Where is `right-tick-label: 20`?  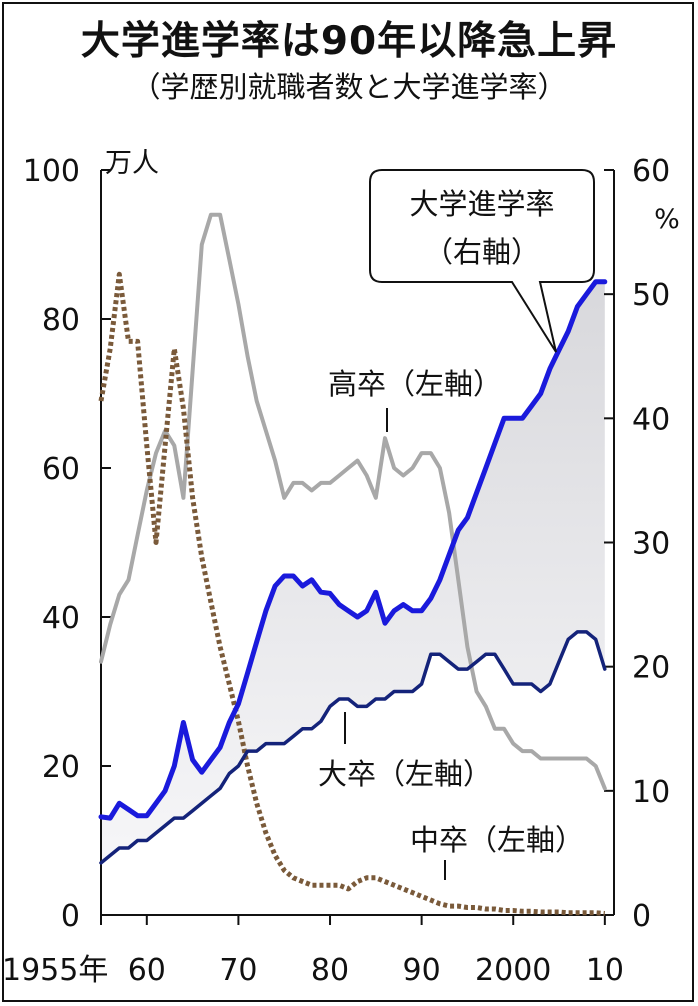 right-tick-label: 20 is located at coordinates (651, 668).